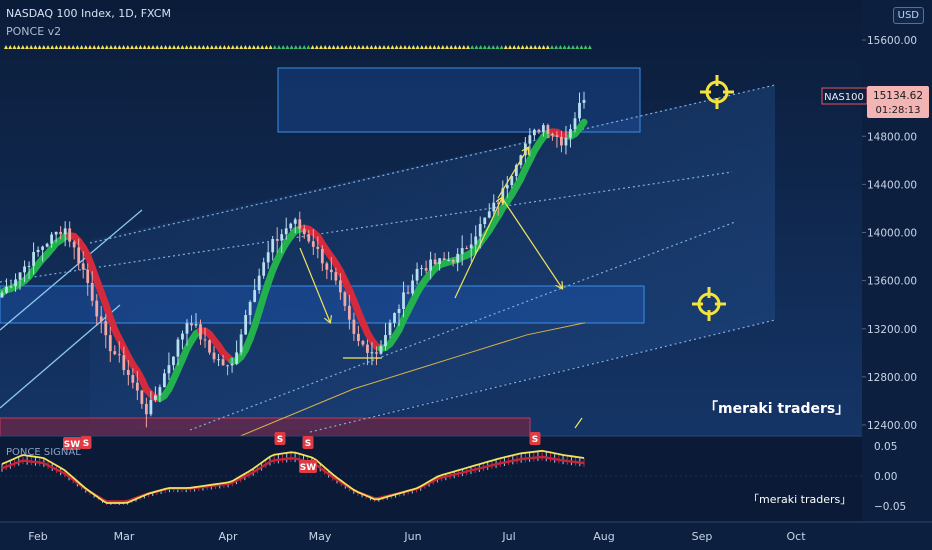  Describe the element at coordinates (898, 110) in the screenshot. I see `bar-countdown: 01:28:13` at that location.